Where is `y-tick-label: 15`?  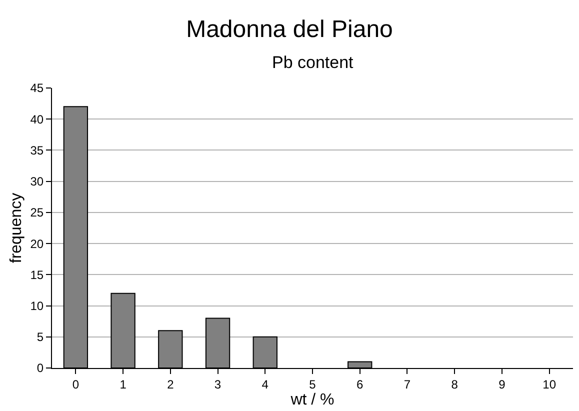 y-tick-label: 15 is located at coordinates (37, 275).